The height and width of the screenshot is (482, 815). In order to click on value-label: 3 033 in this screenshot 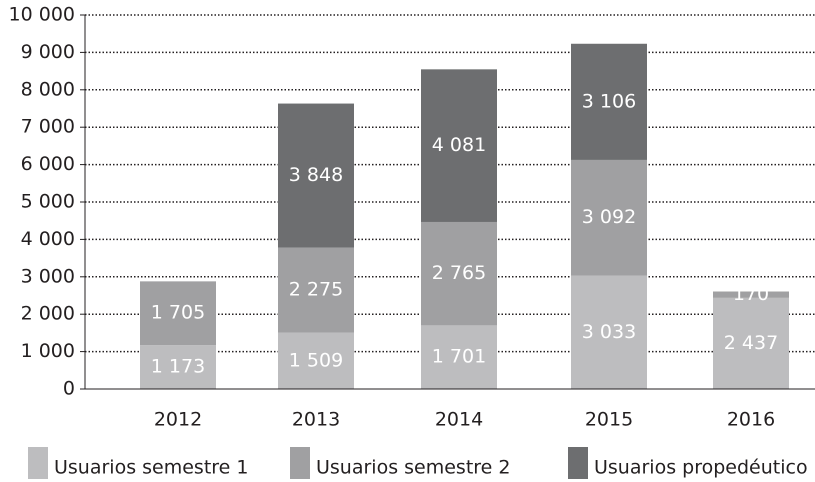, I will do `click(609, 332)`.